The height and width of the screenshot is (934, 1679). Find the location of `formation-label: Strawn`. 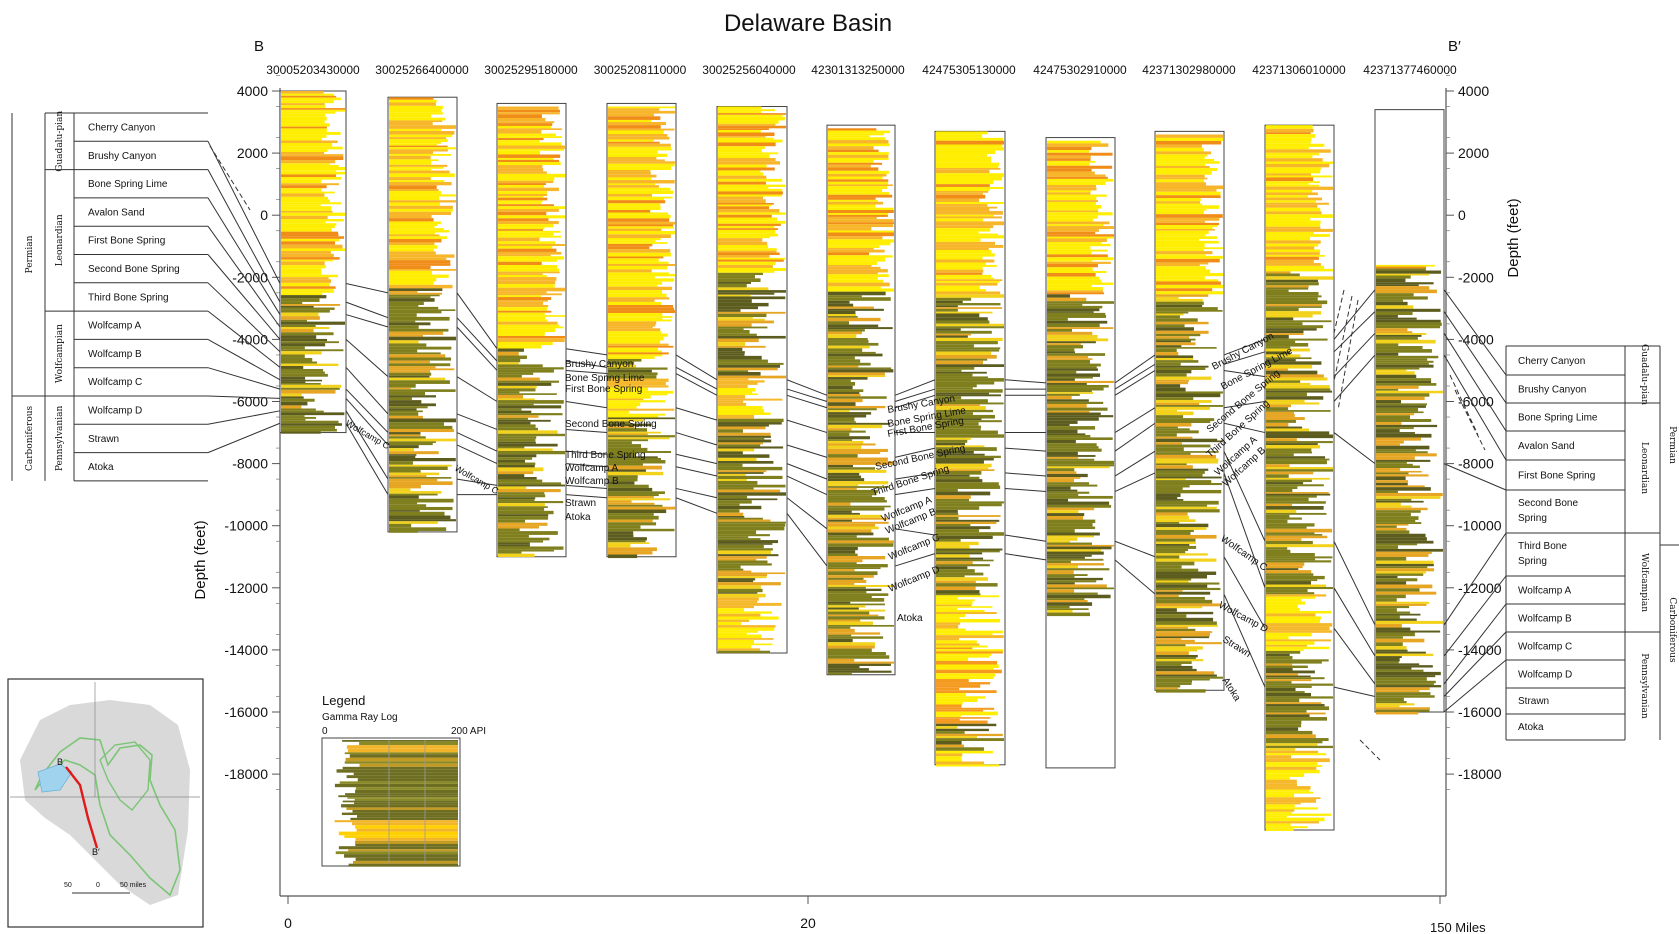

formation-label: Strawn is located at coordinates (1236, 647).